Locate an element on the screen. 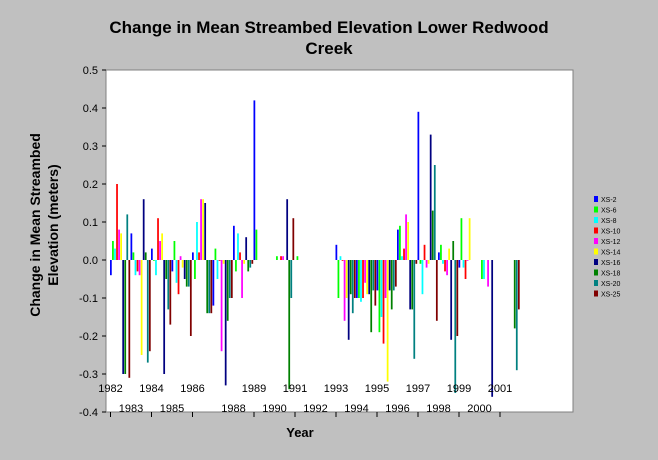 The width and height of the screenshot is (658, 460). bar-xs-8-1988 is located at coordinates (238, 246).